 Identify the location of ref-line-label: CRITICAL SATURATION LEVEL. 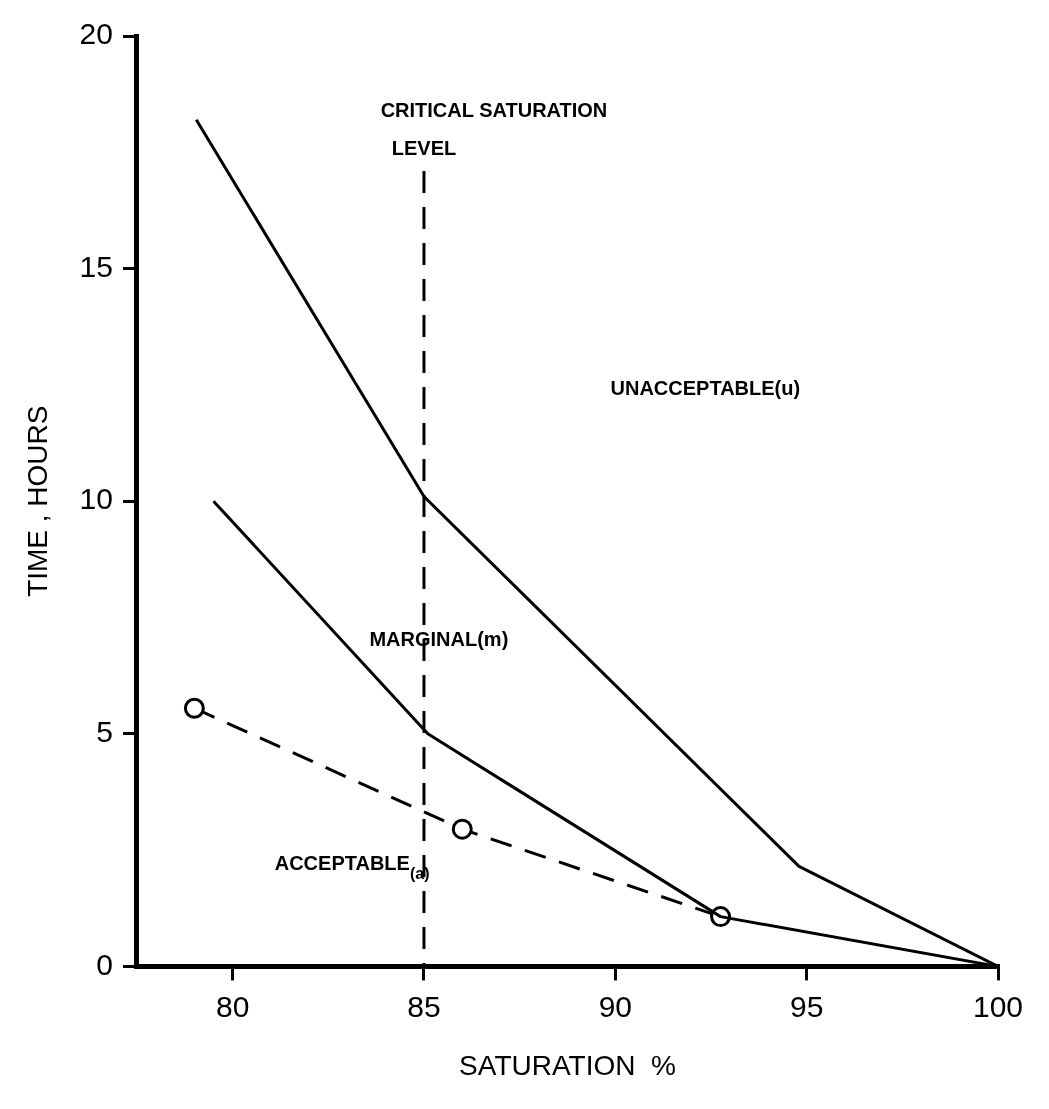
(494, 128).